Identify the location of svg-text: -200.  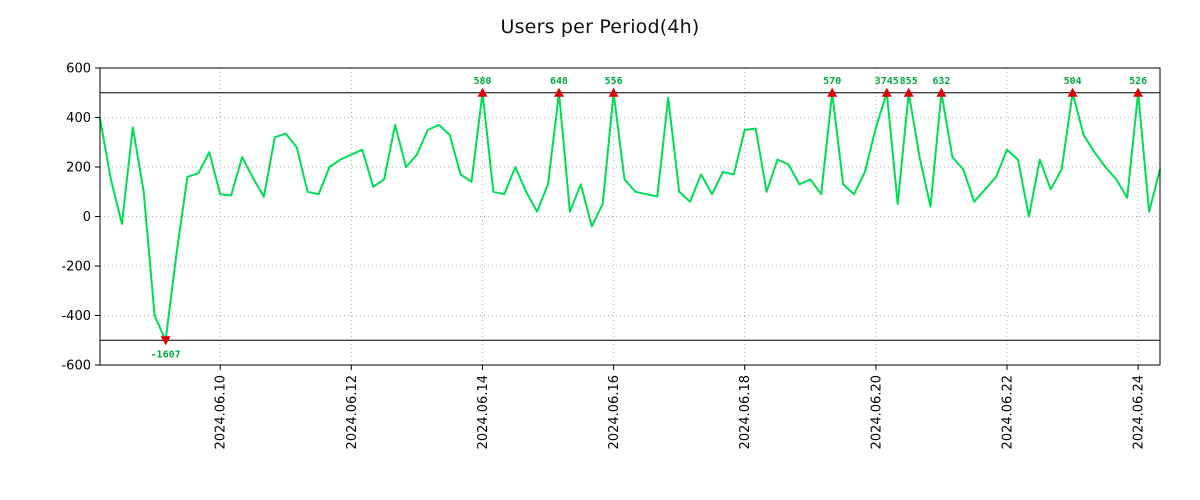
(76, 267).